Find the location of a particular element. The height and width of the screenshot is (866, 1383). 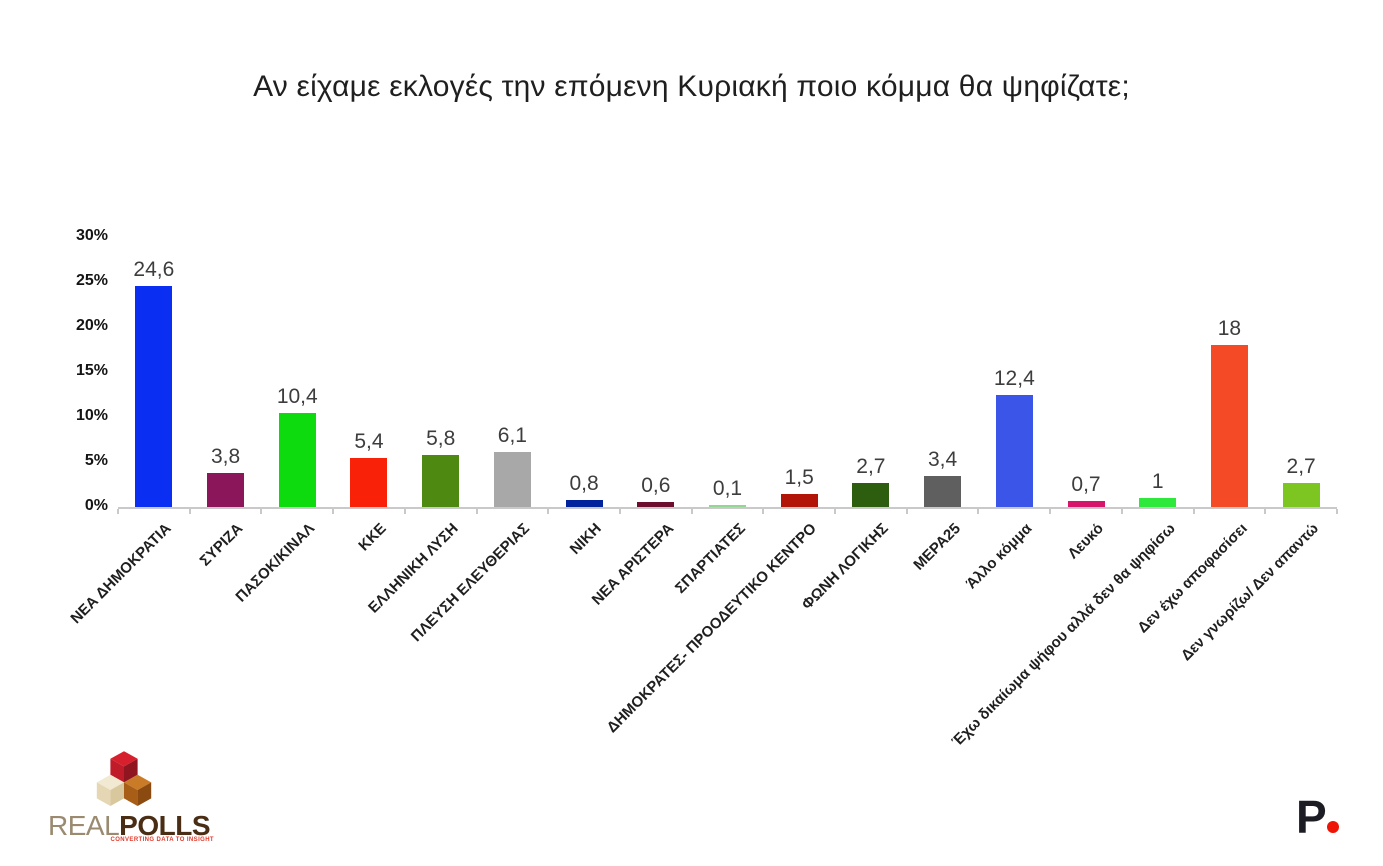

bar-value-label: 0,1 is located at coordinates (727, 488).